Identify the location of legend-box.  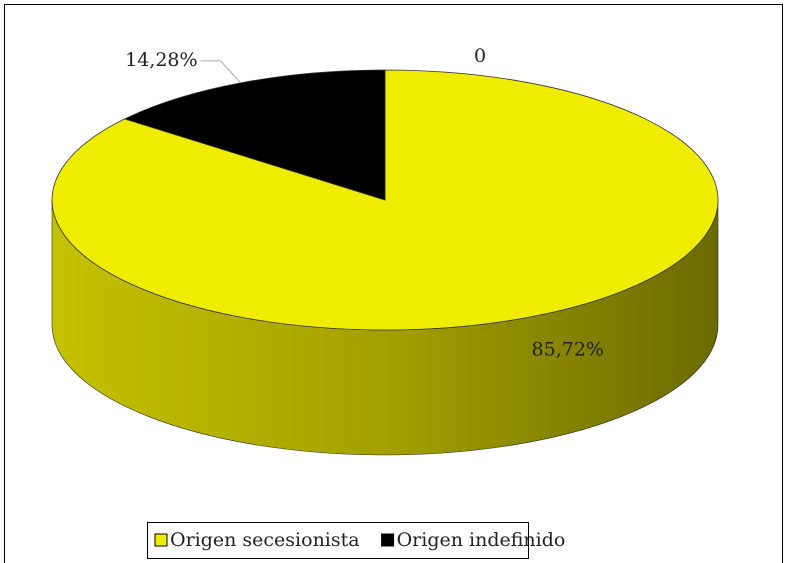
(338, 540).